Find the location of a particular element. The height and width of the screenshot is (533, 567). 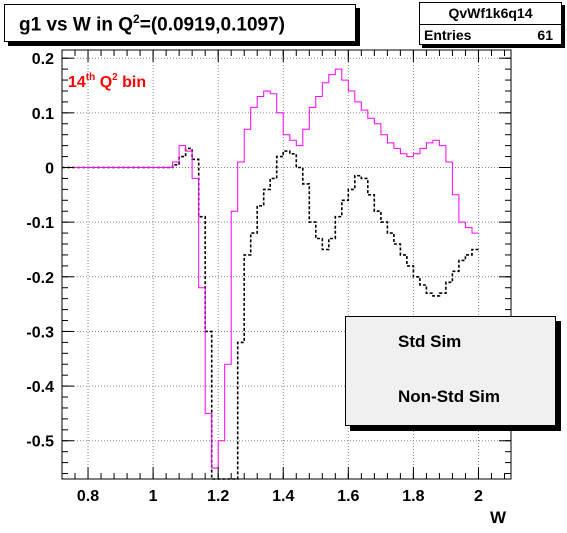

y-tick-label-5: -0.3 is located at coordinates (40, 332).